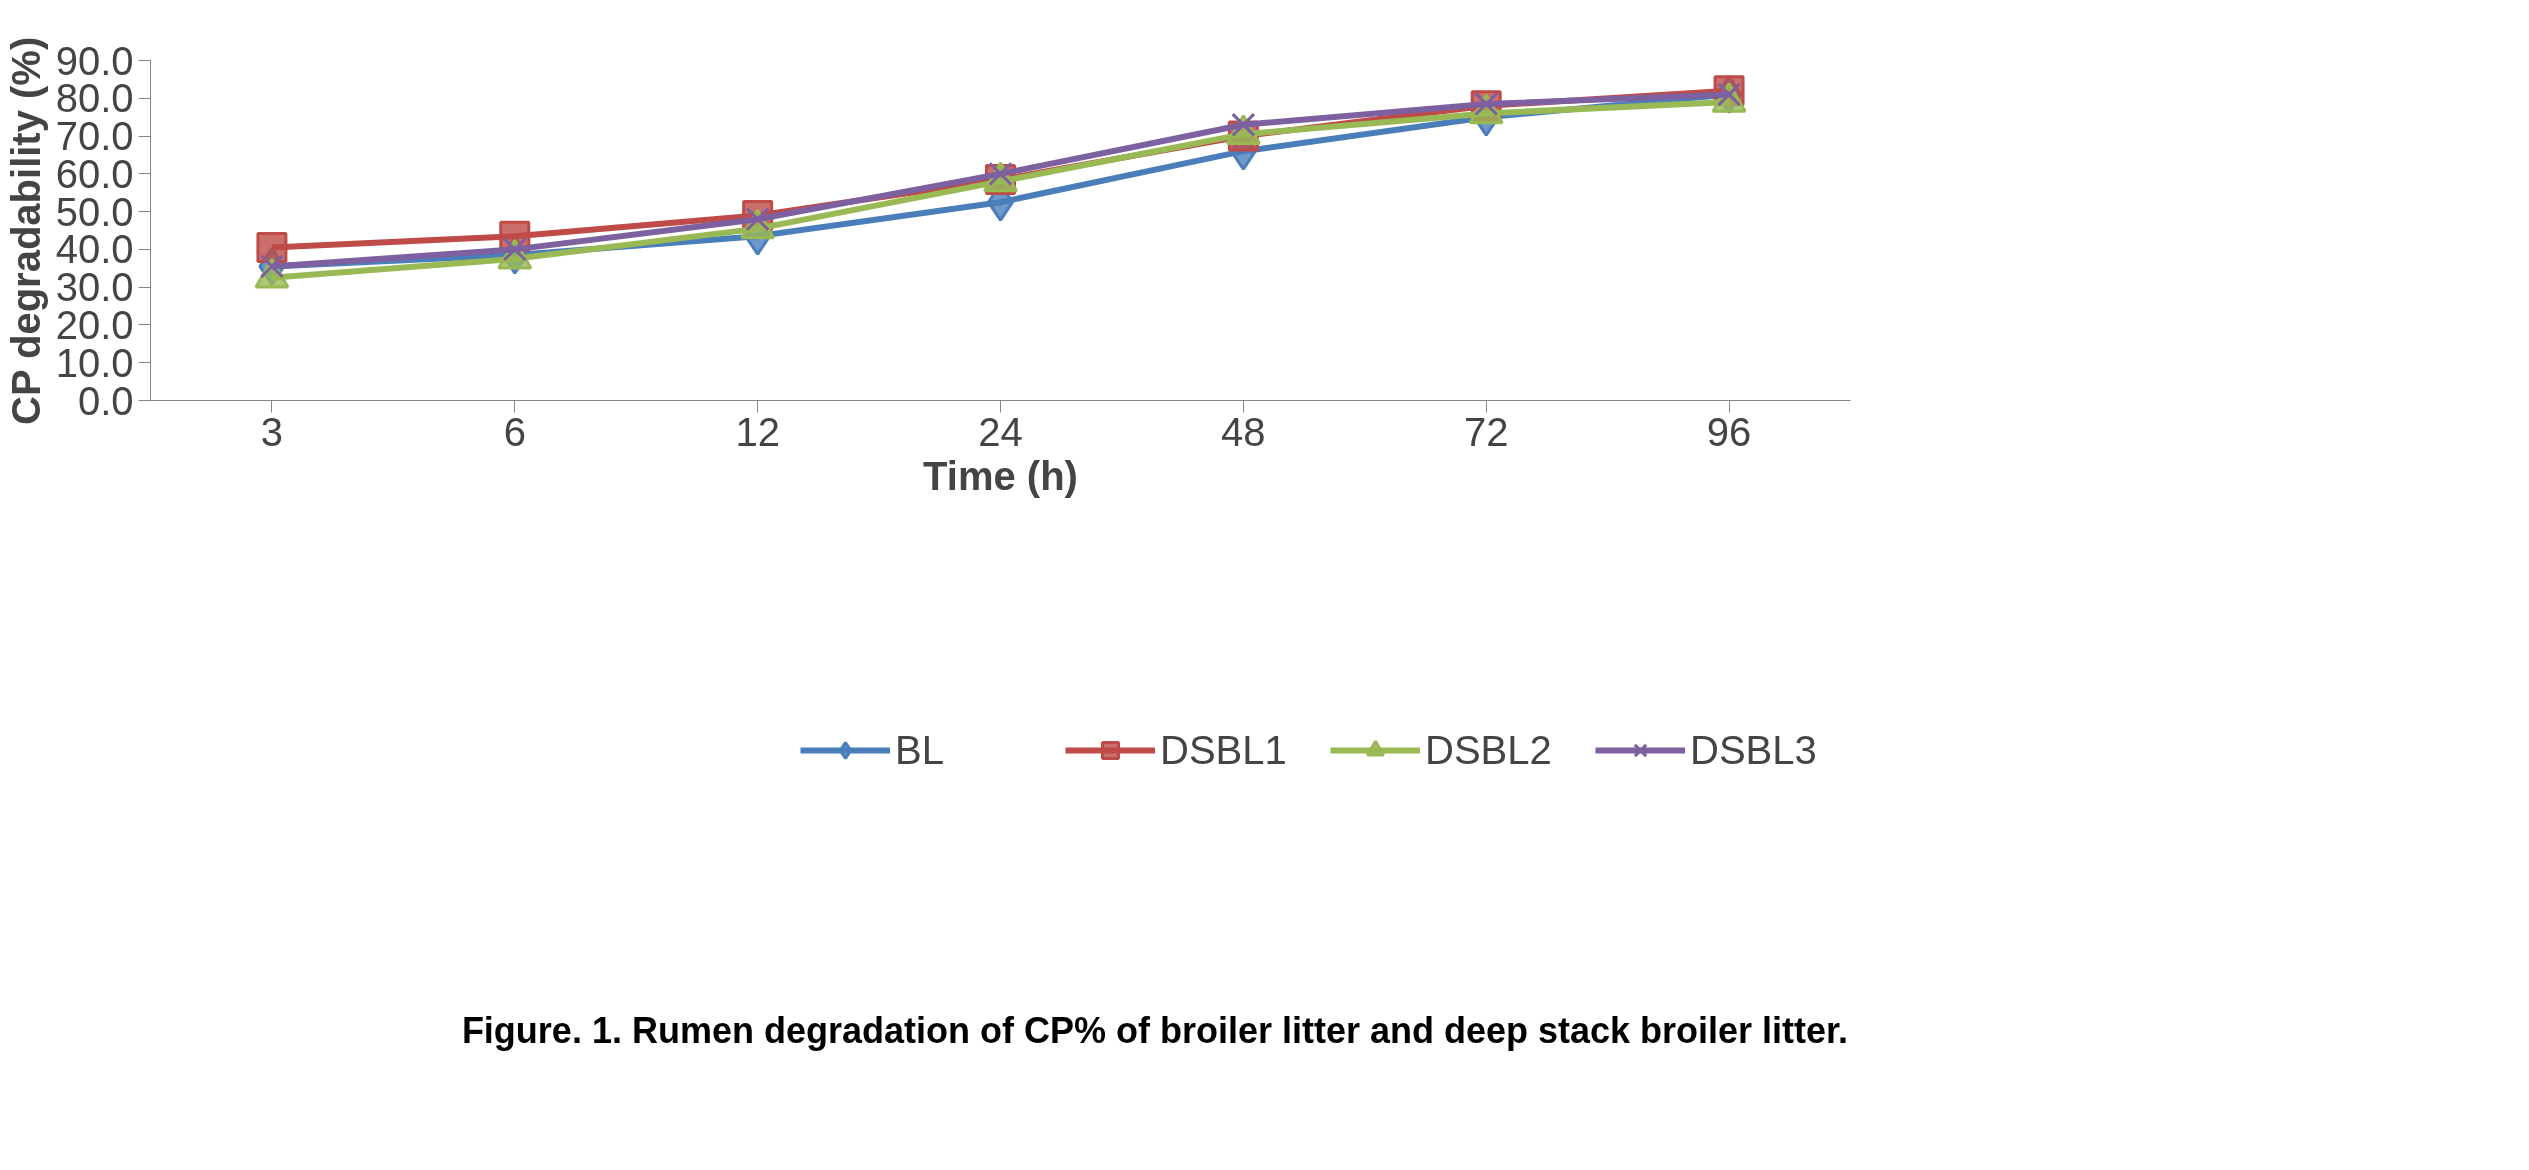 This screenshot has width=2529, height=1170. What do you see at coordinates (1729, 431) in the screenshot?
I see `x-tick-label: 96` at bounding box center [1729, 431].